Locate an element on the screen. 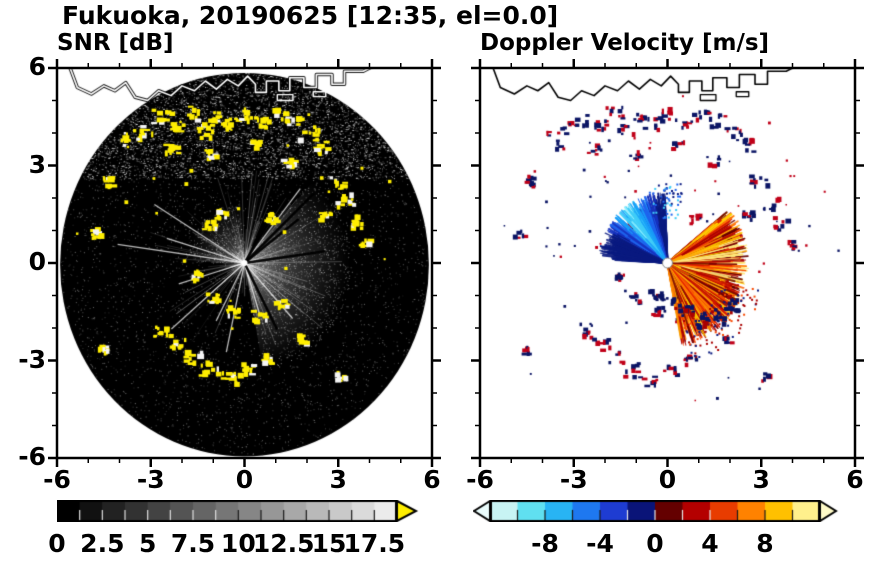 Image resolution: width=870 pixels, height=570 pixels. snr-colorbar-tick-label: 2.5 is located at coordinates (102, 543).